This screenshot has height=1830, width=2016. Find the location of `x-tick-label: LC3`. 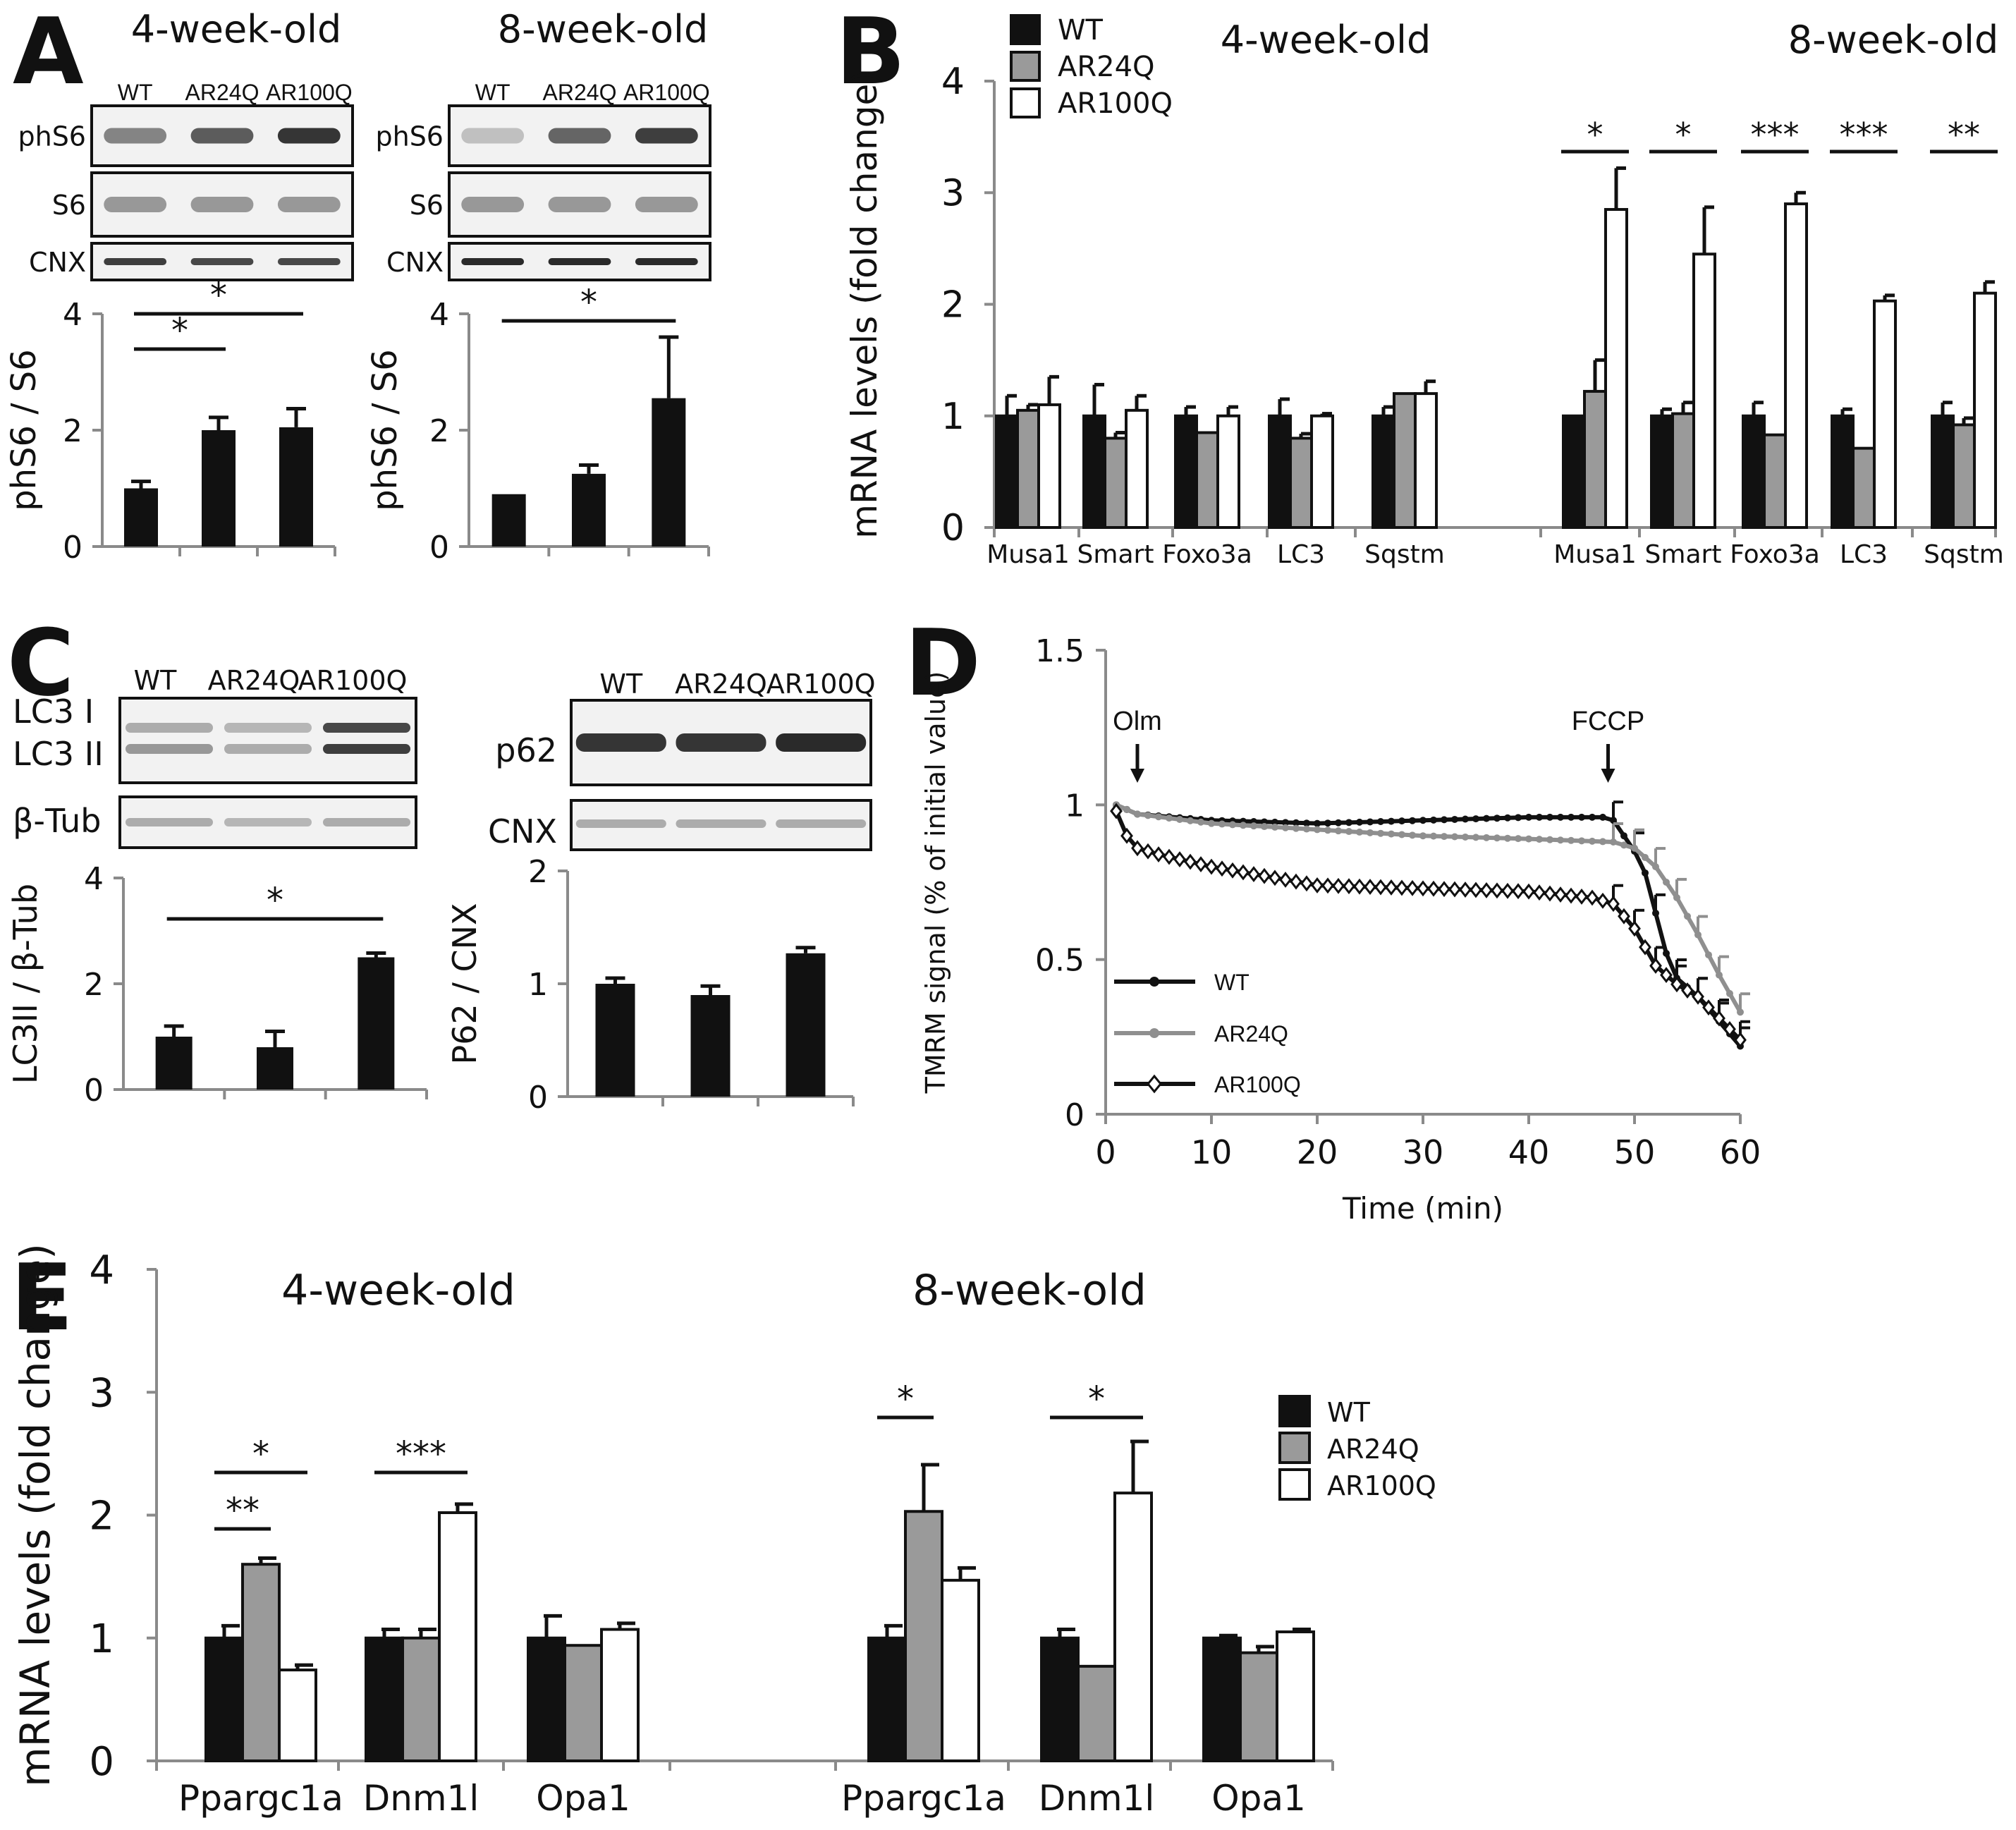

x-tick-label: LC3 is located at coordinates (1301, 554).